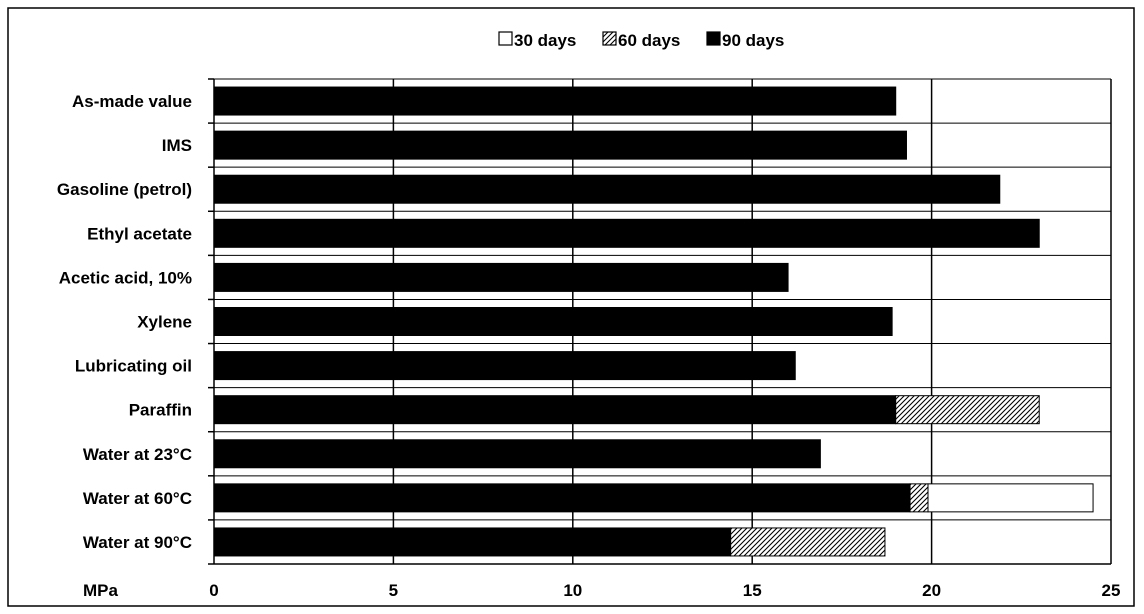  I want to click on category-label: Ethyl acetate, so click(139, 233).